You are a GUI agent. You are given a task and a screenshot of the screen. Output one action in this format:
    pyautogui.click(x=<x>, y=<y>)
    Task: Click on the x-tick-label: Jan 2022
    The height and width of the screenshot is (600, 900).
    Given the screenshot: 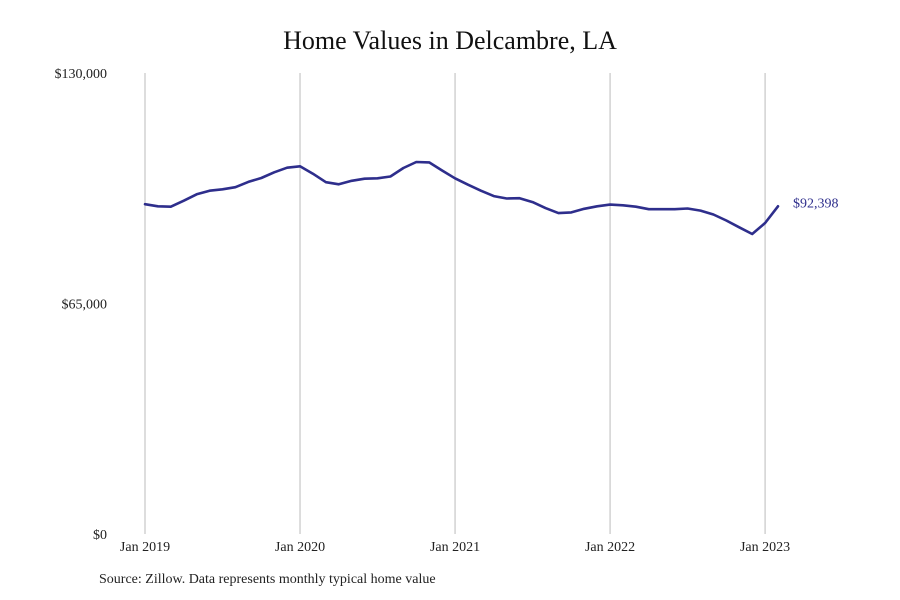 What is the action you would take?
    pyautogui.click(x=610, y=547)
    